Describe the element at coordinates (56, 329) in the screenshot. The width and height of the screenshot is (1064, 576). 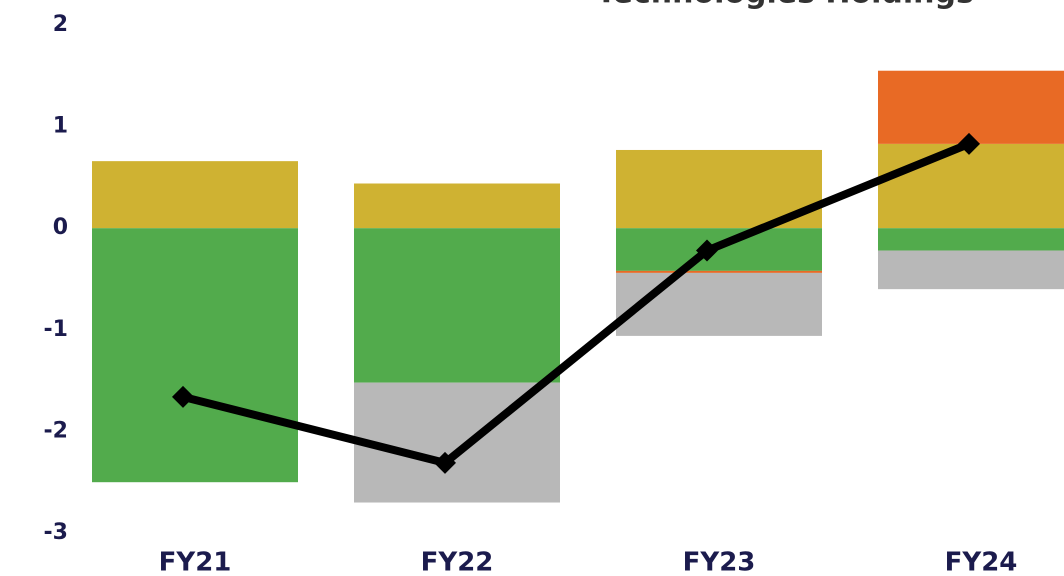
I see `y-tick-label: -1` at that location.